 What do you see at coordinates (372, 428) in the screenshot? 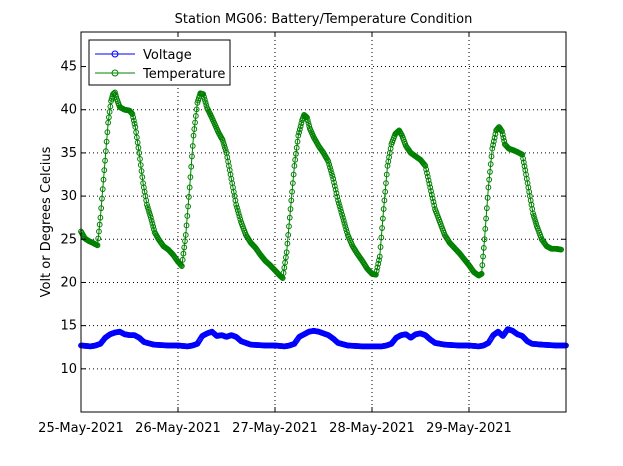
I see `x-tick-label: 28-May-2021` at bounding box center [372, 428].